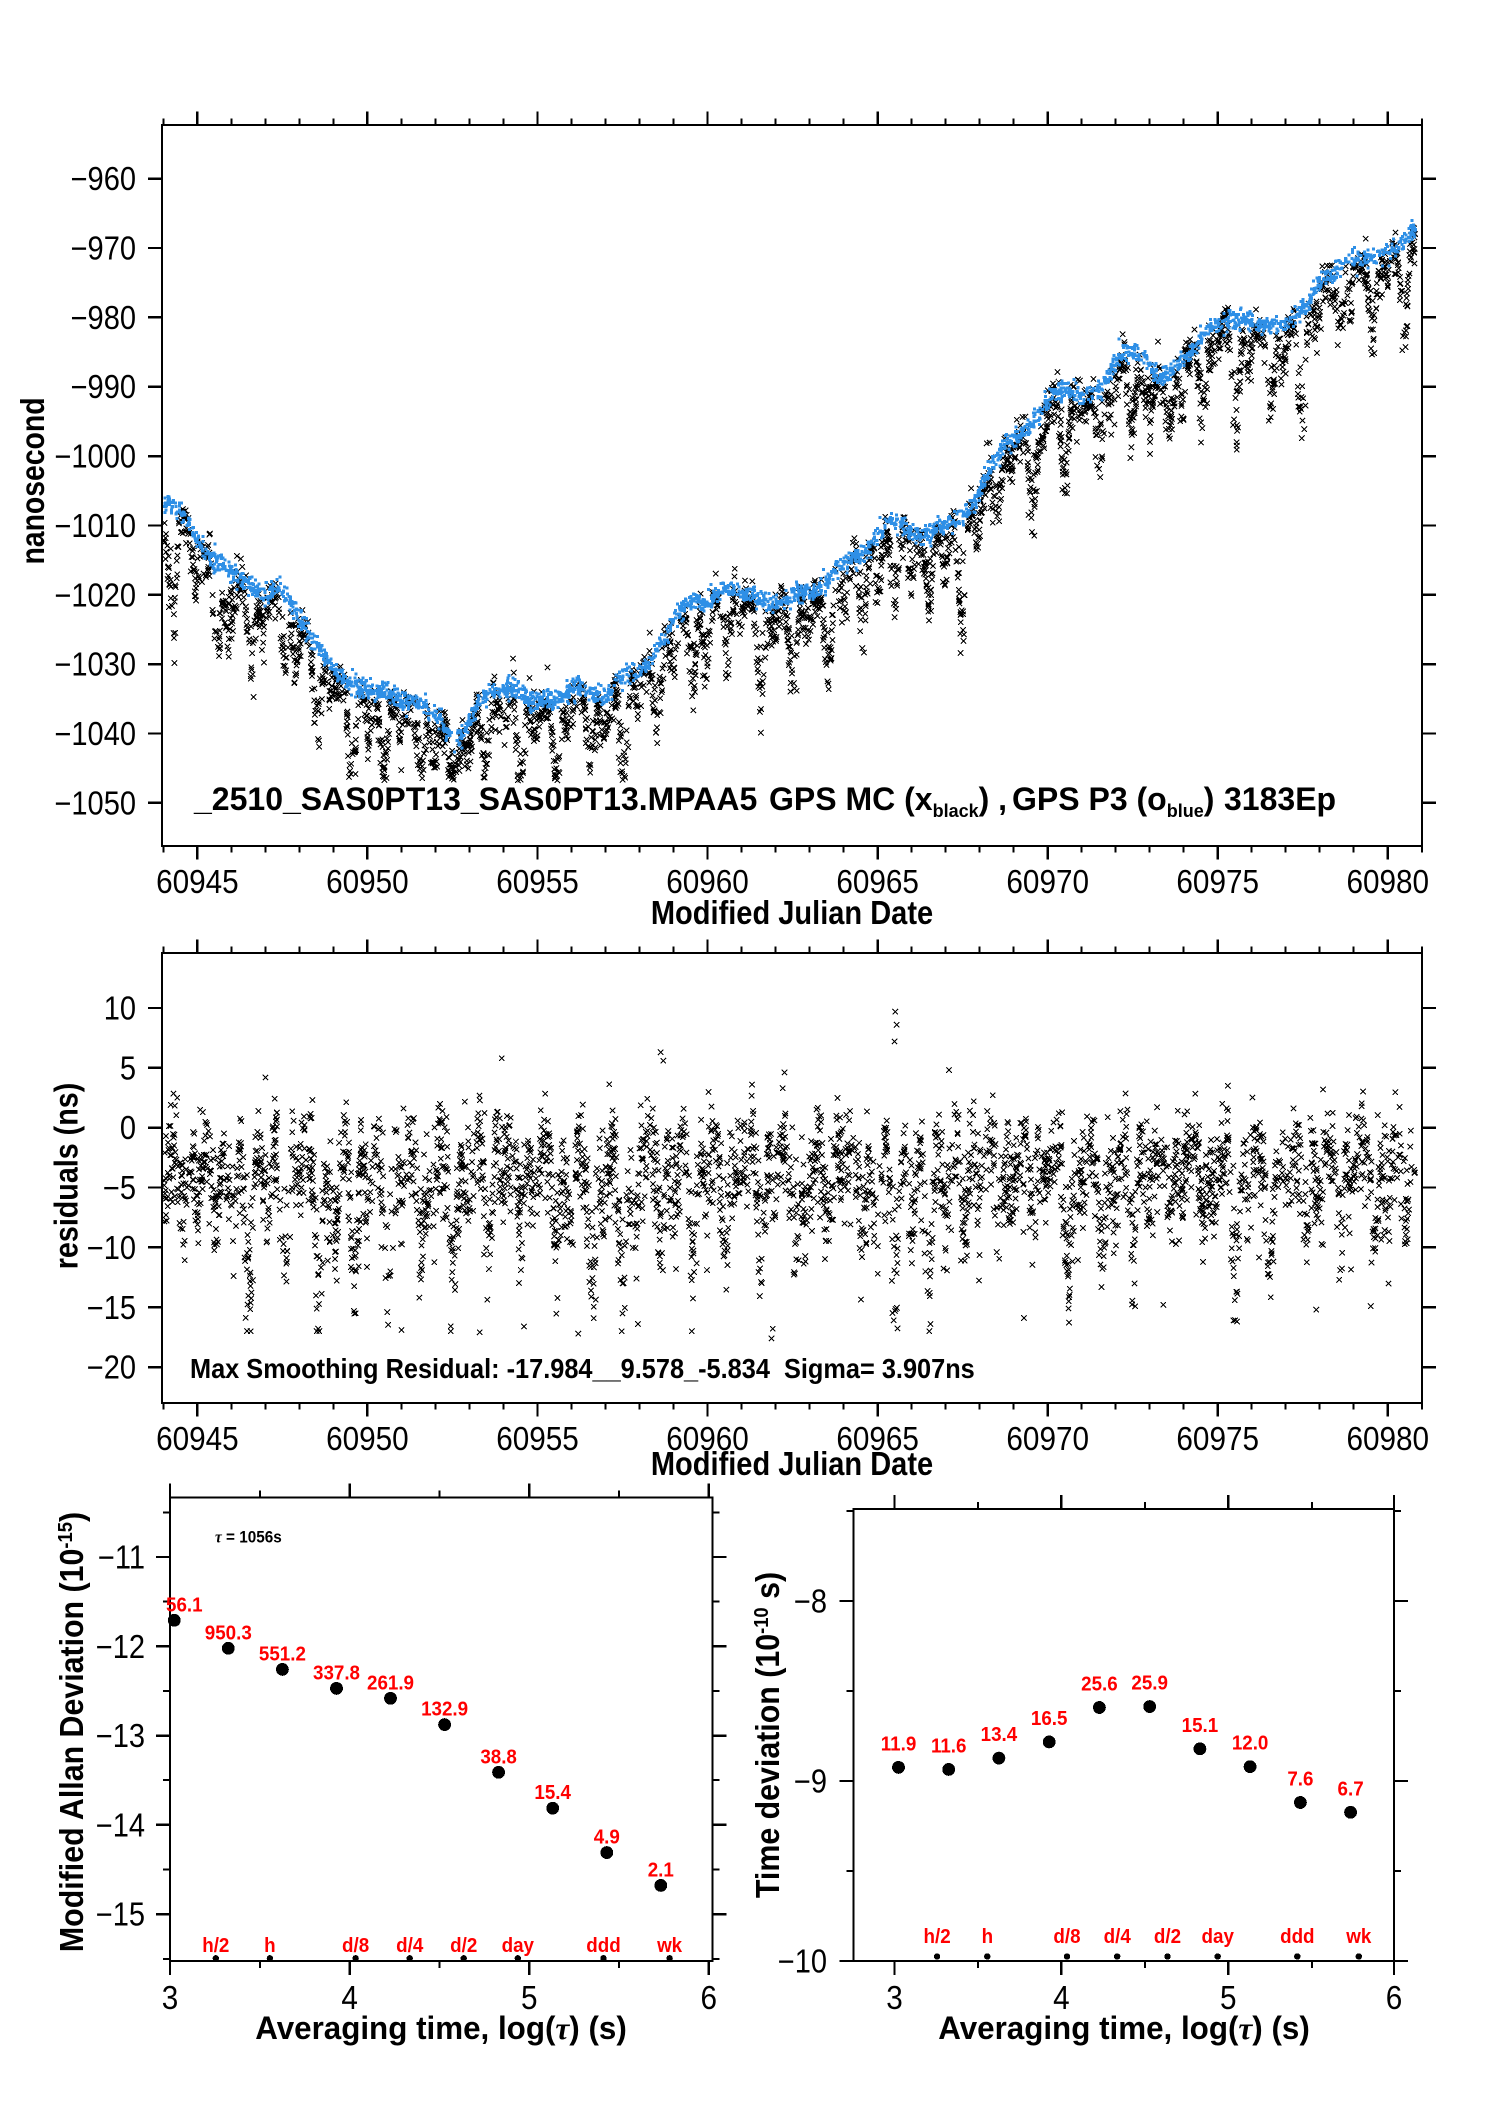 This screenshot has height=2110, width=1488. Describe the element at coordinates (607, 1837) in the screenshot. I see `svg-text: 4.9` at that location.